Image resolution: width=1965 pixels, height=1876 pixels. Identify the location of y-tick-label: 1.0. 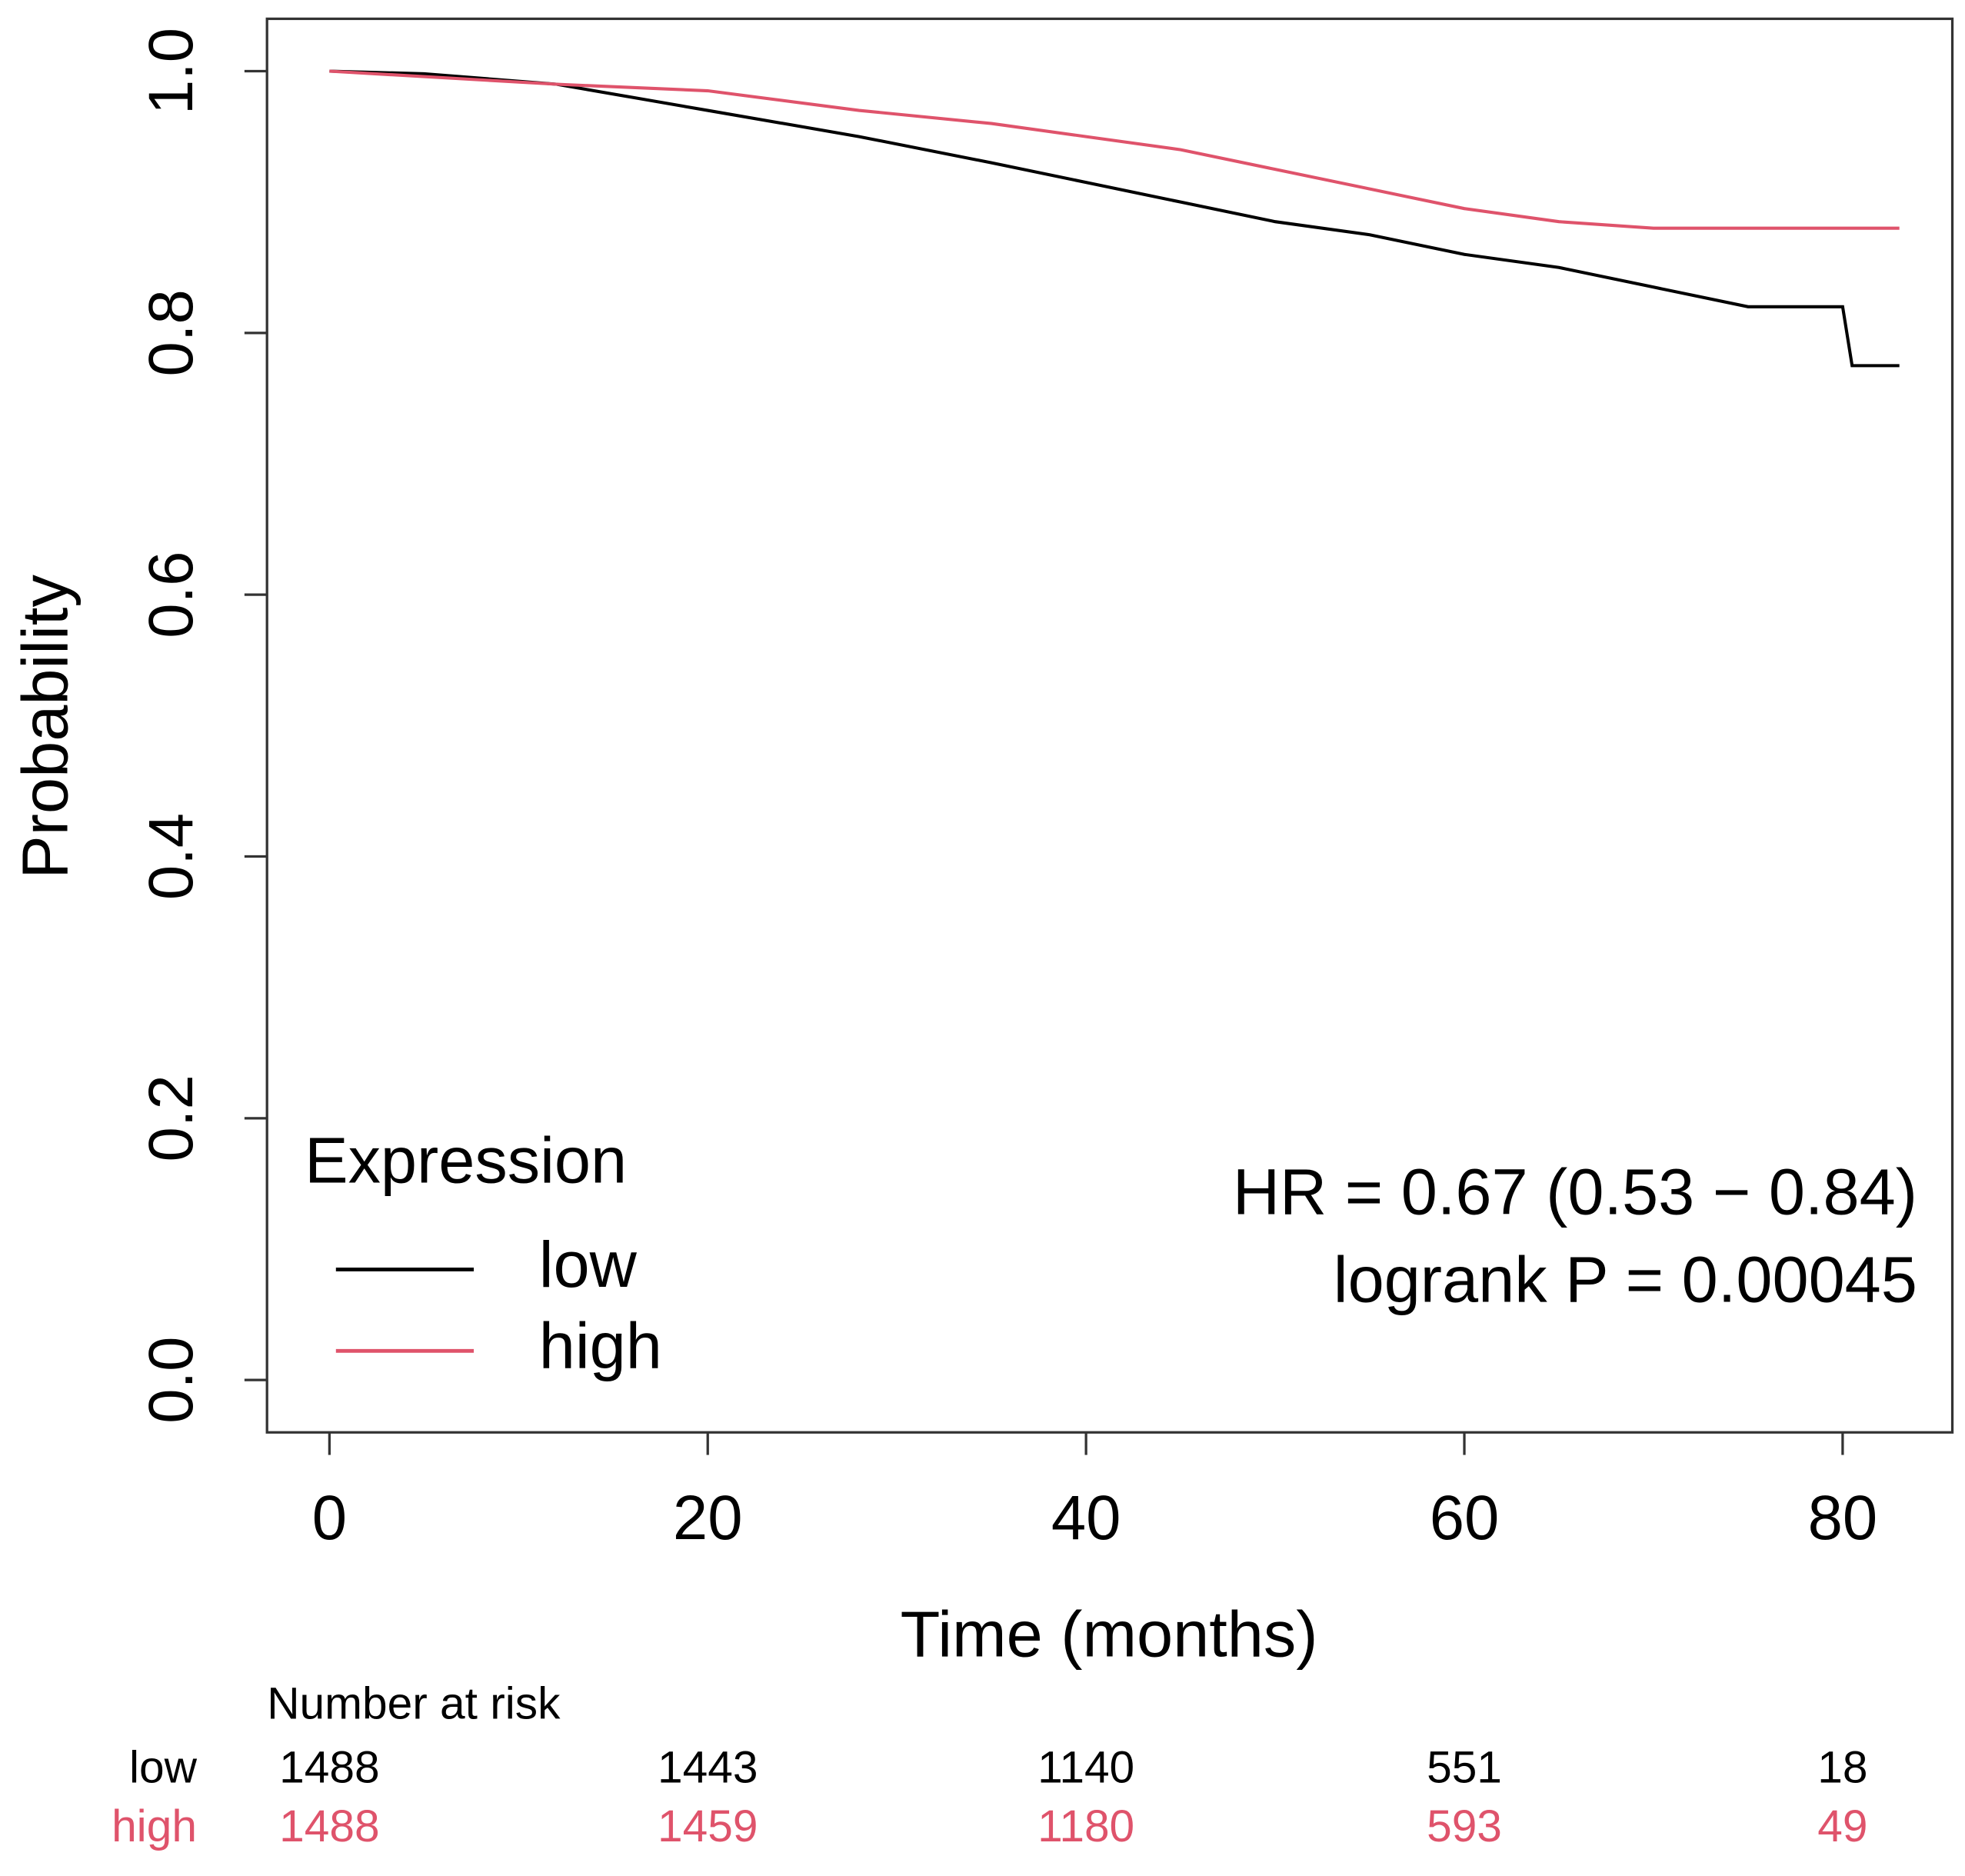
(171, 72).